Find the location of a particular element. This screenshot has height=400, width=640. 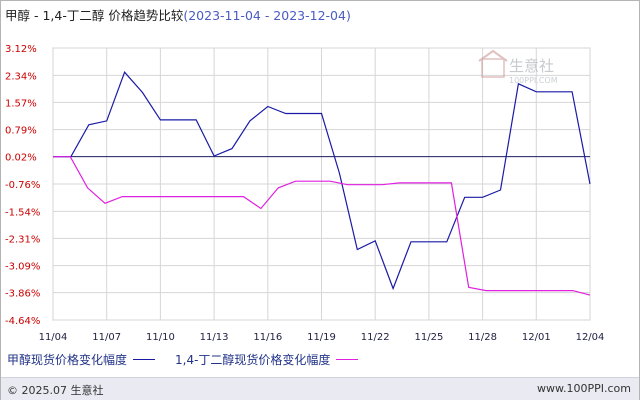

legend-swatch-bdo is located at coordinates (347, 359).